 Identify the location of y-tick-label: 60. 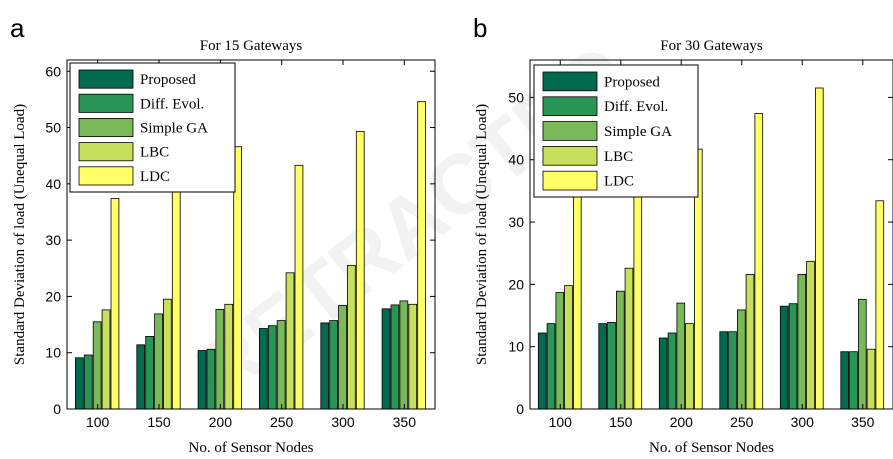
(53, 71).